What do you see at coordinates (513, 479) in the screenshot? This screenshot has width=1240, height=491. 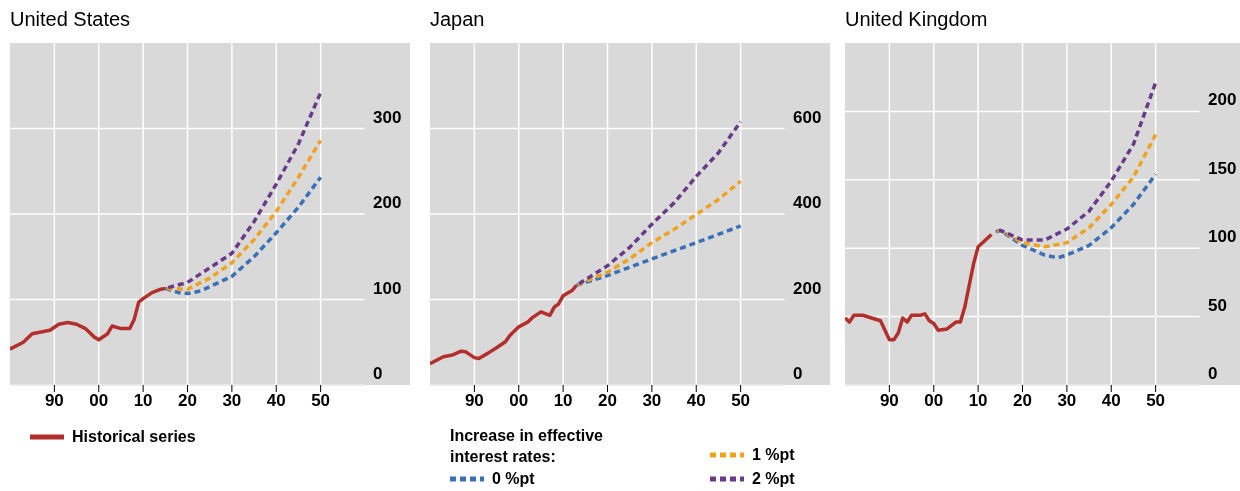 I see `legend-label: 0 %pt` at bounding box center [513, 479].